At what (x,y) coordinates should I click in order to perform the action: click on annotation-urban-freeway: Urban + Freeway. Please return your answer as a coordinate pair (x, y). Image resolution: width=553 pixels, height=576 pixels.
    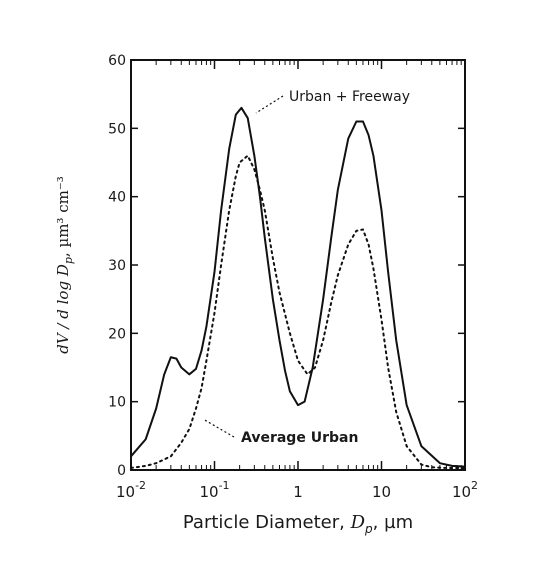
    Looking at the image, I should click on (349, 97).